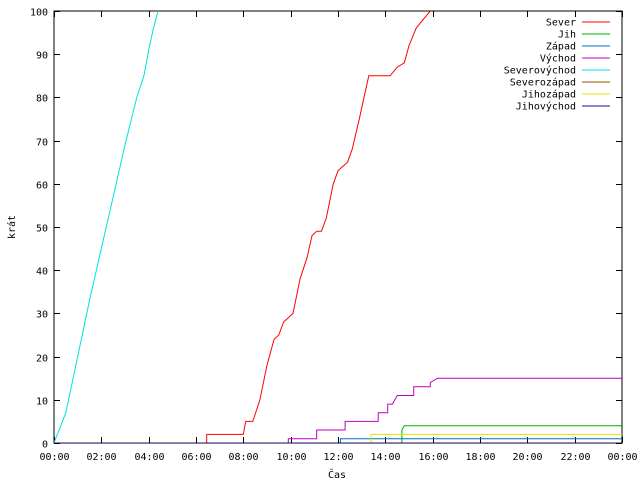 Image resolution: width=640 pixels, height=480 pixels. What do you see at coordinates (42, 56) in the screenshot?
I see `y-tick-label: 90` at bounding box center [42, 56].